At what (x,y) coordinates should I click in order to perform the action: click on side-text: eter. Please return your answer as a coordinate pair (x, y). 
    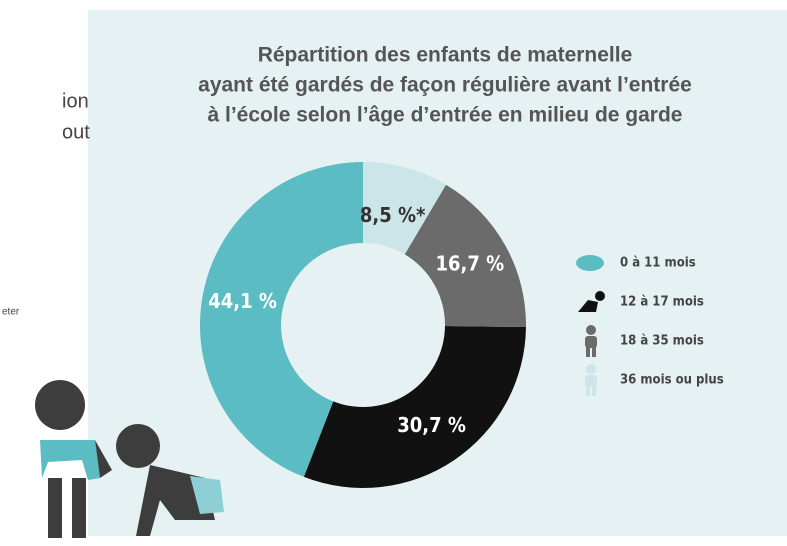
    Looking at the image, I should click on (11, 312).